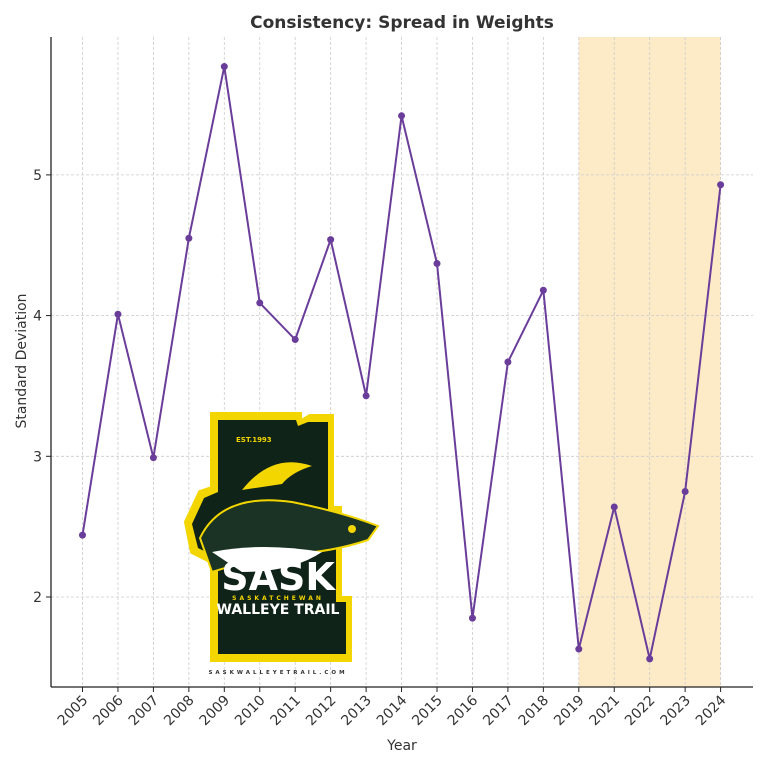  I want to click on fish-fin-icon, so click(277, 476).